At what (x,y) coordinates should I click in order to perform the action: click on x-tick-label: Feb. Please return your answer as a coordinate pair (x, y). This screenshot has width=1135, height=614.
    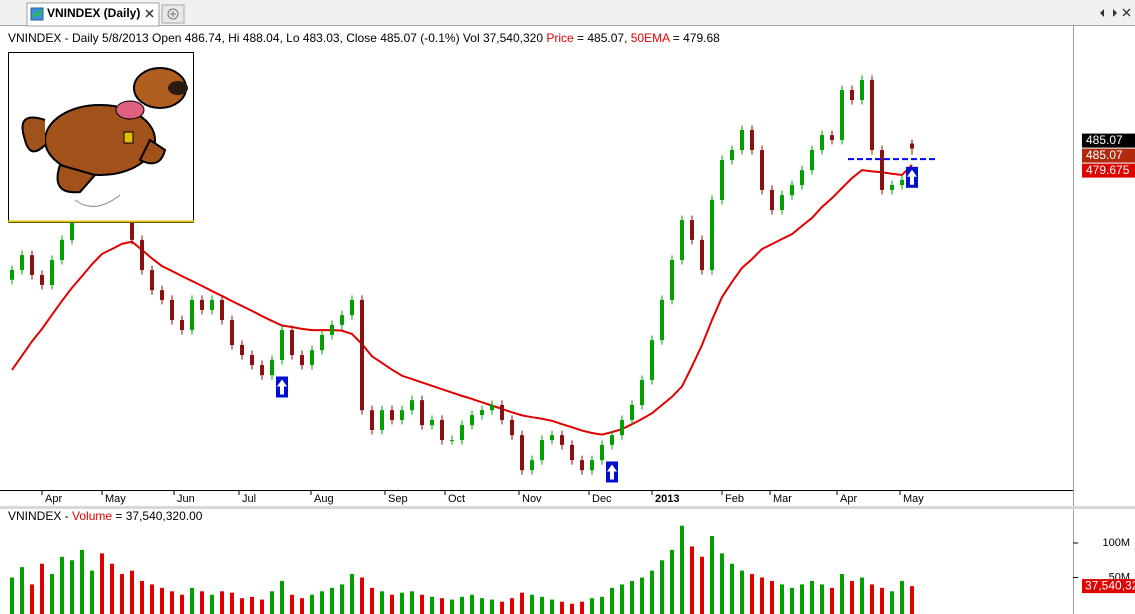
    Looking at the image, I should click on (734, 499).